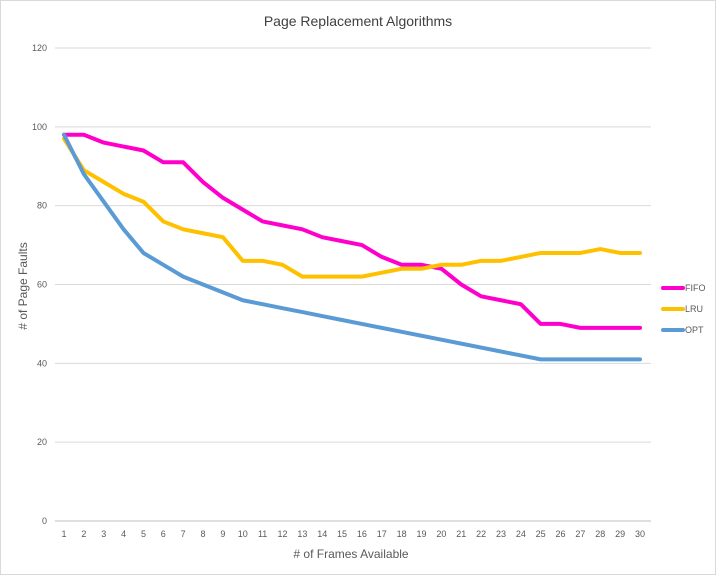  What do you see at coordinates (23, 285) in the screenshot?
I see `y-axis-label: # of Page Faults` at bounding box center [23, 285].